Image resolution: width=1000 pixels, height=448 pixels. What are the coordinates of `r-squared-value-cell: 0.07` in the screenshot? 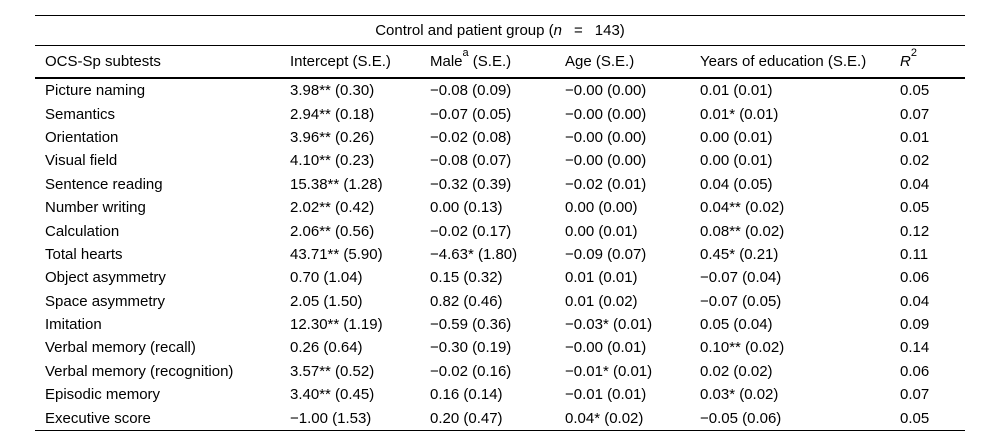 It's located at (915, 114).